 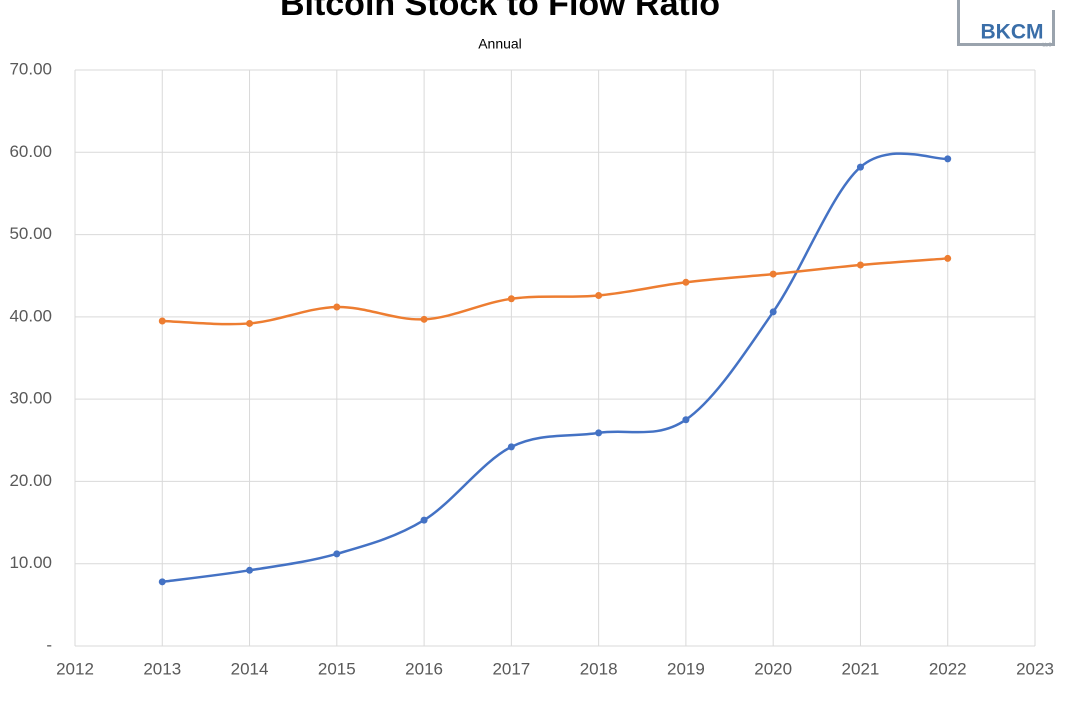 I want to click on logo-sub: LLC, so click(x=1047, y=45).